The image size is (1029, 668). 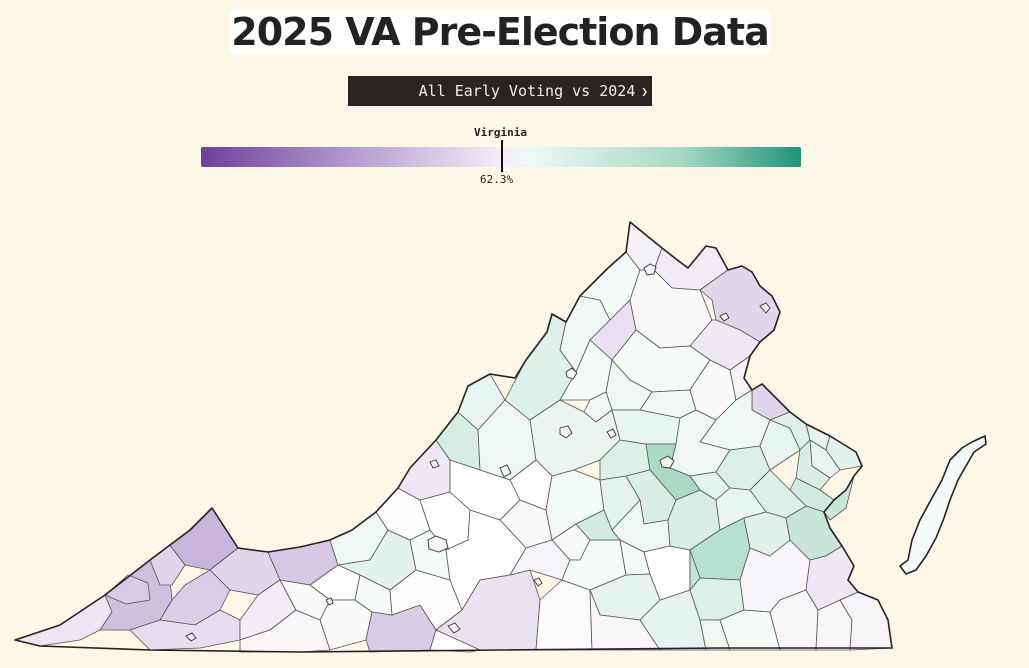 I want to click on county-wise, so click(x=127, y=589).